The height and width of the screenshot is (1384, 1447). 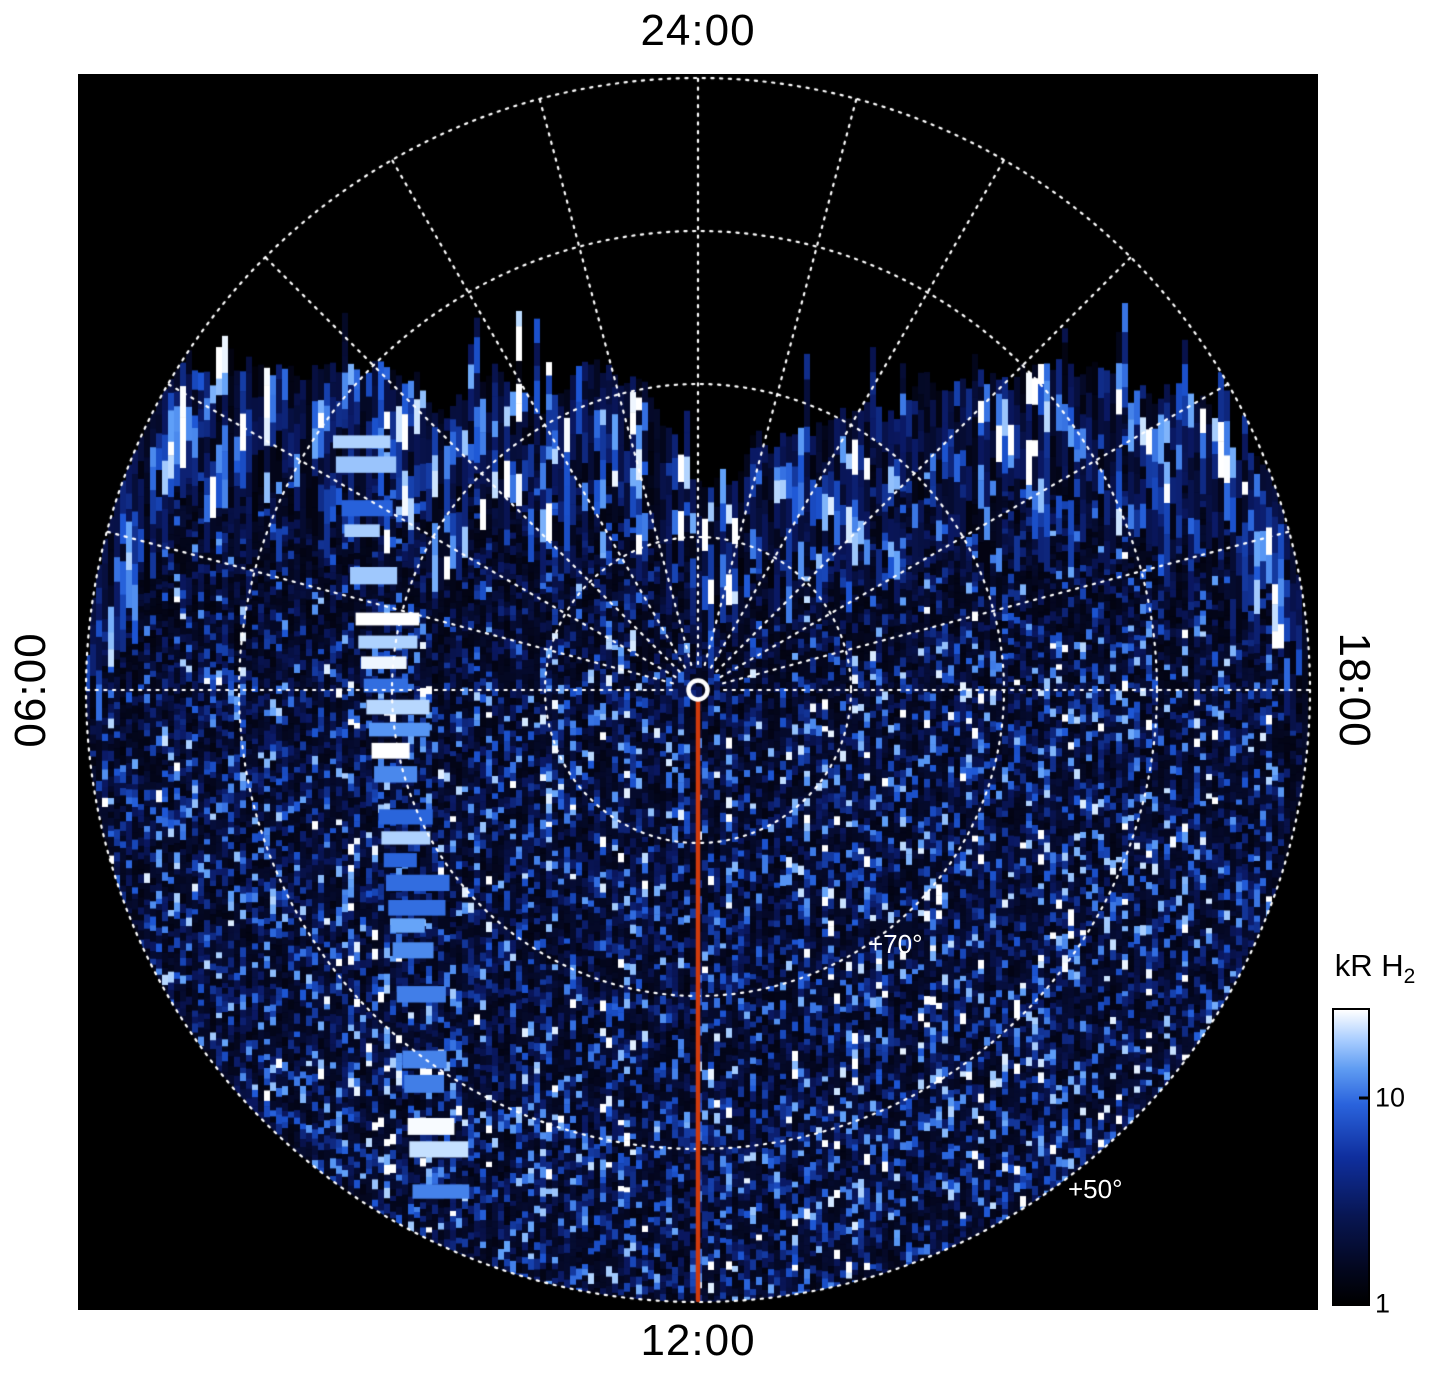 I want to click on colorbar-title-subscript: 2, so click(x=1409, y=977).